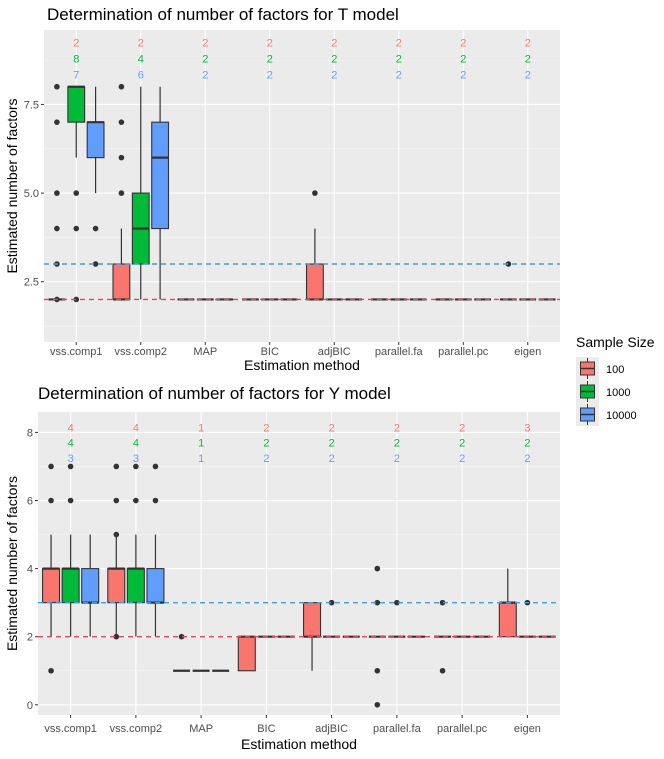 The height and width of the screenshot is (759, 664). What do you see at coordinates (270, 352) in the screenshot?
I see `x-tick-label: BIC` at bounding box center [270, 352].